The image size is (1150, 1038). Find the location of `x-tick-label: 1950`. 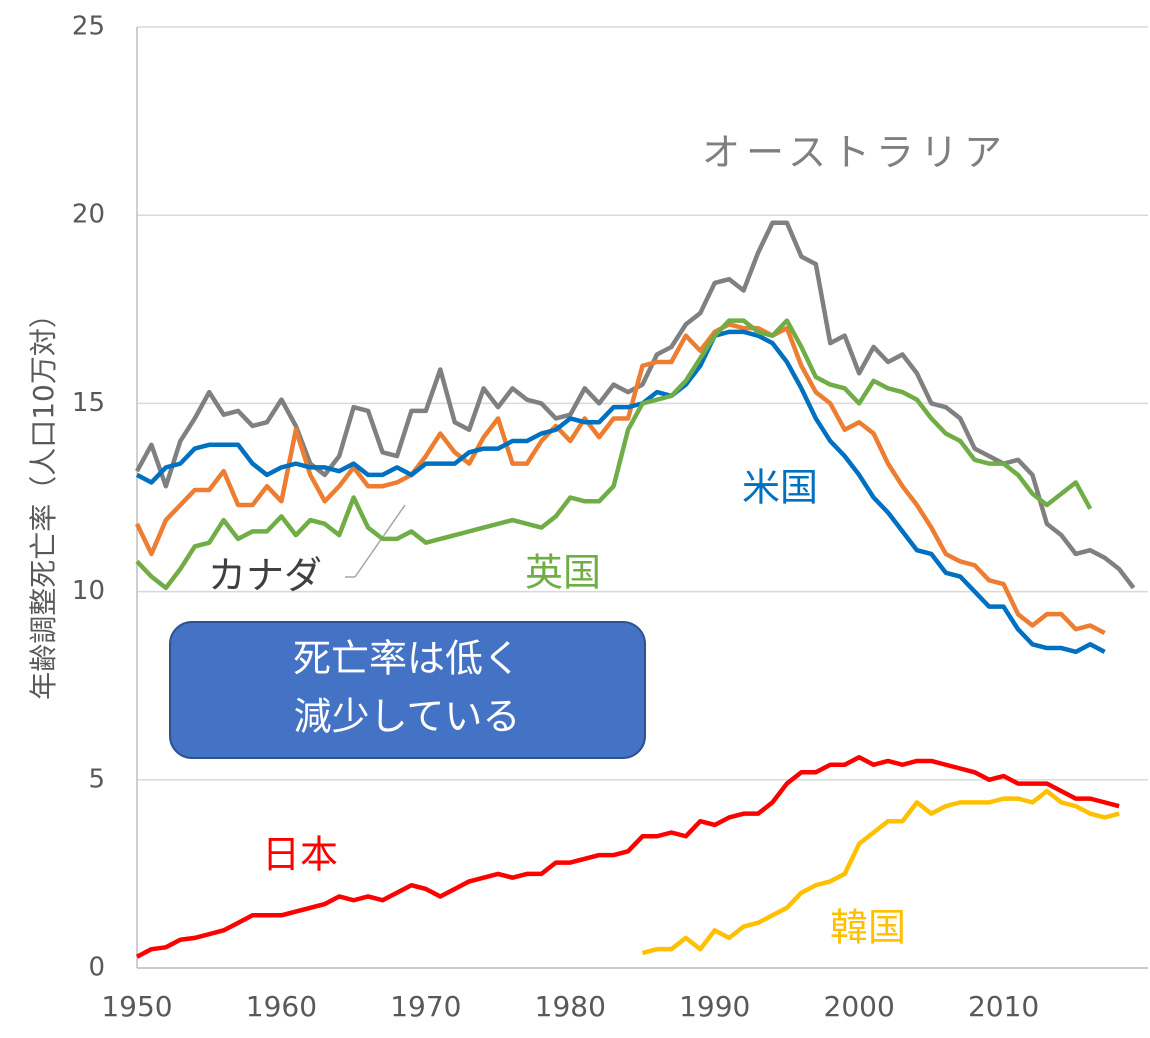

x-tick-label: 1950 is located at coordinates (136, 1006).